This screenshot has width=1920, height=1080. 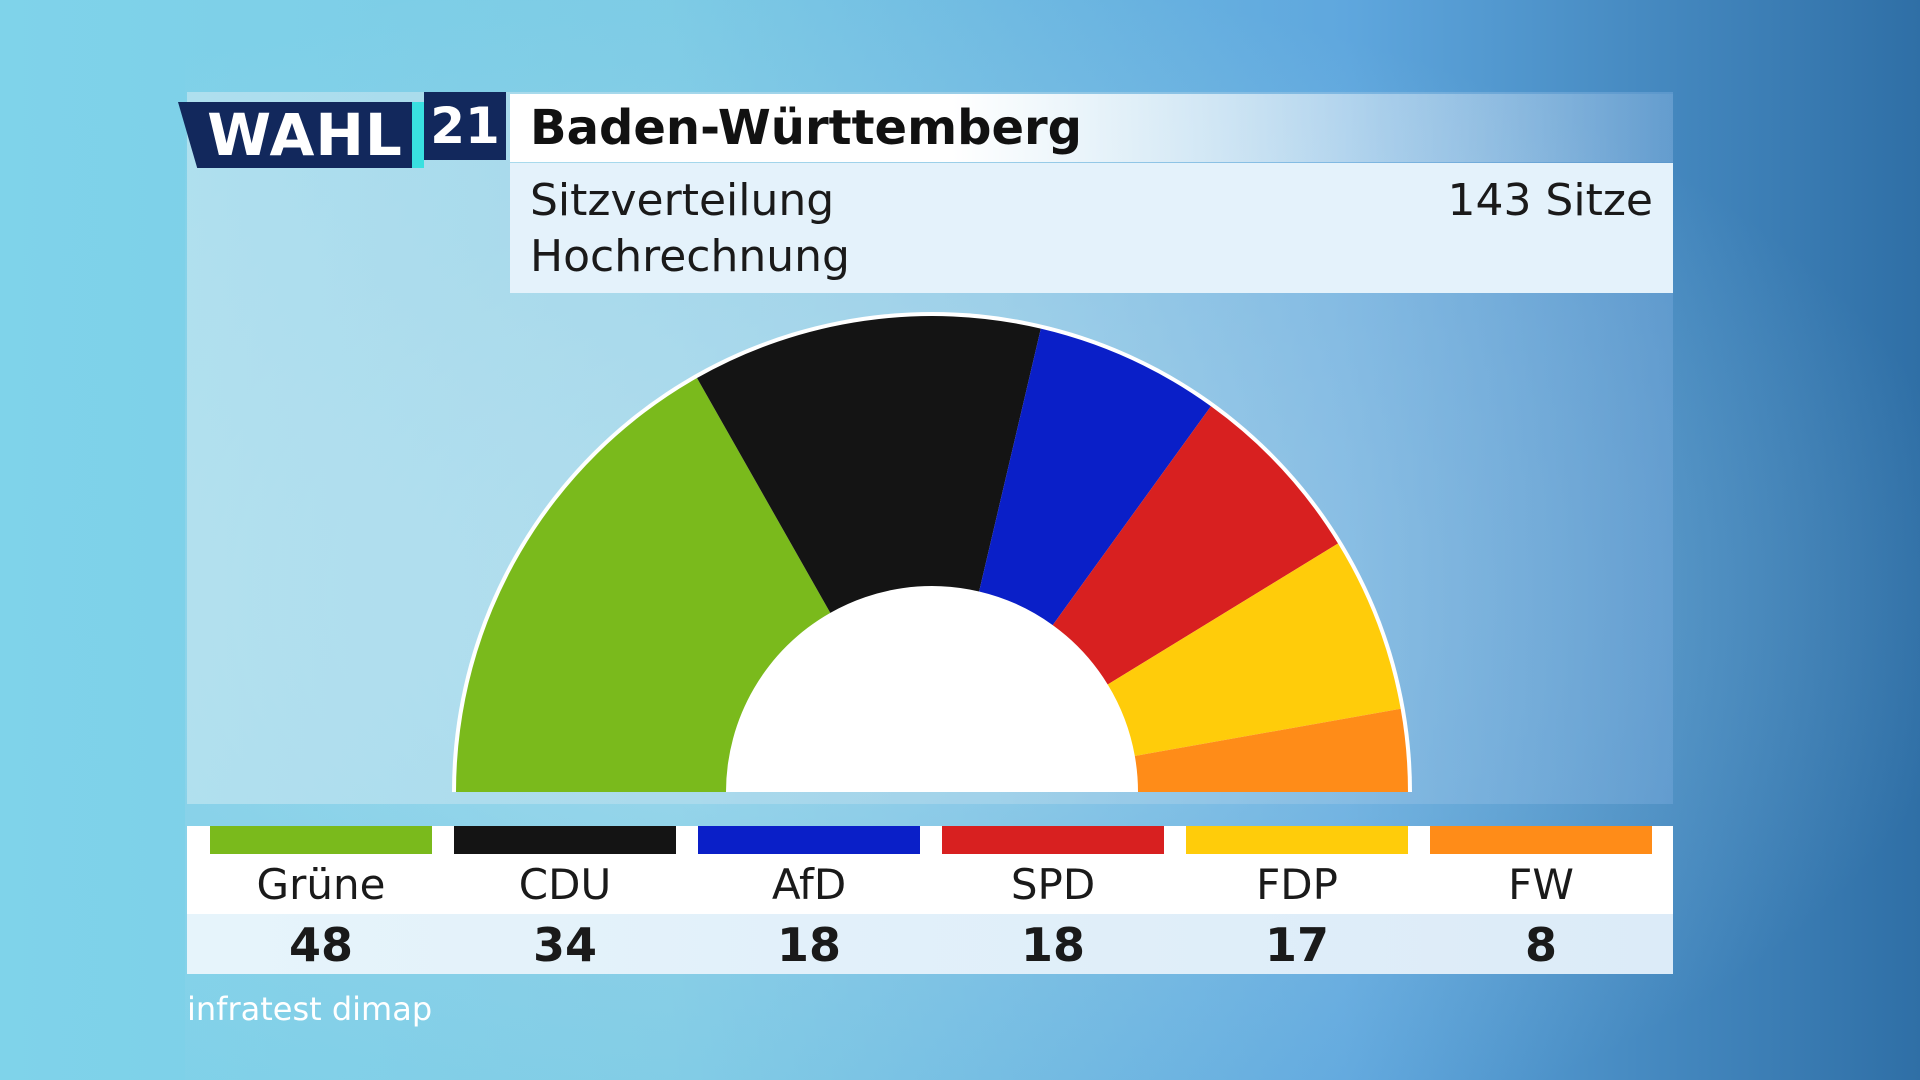 What do you see at coordinates (1053, 884) in the screenshot?
I see `legend-party-name: SPD` at bounding box center [1053, 884].